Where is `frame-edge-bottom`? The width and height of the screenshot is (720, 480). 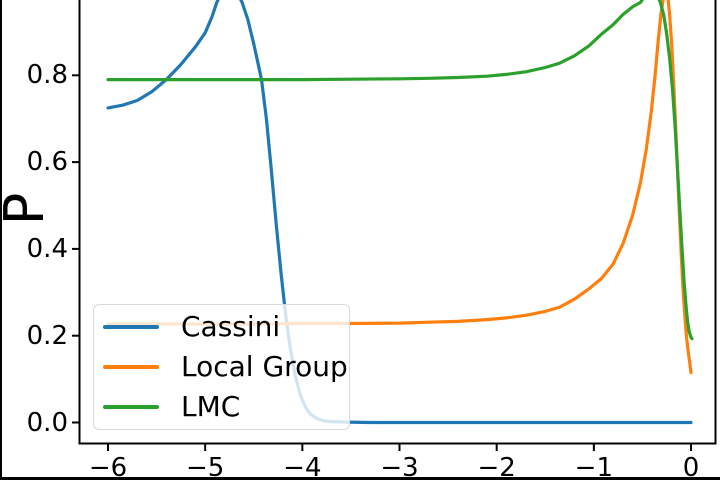 frame-edge-bottom is located at coordinates (360, 478).